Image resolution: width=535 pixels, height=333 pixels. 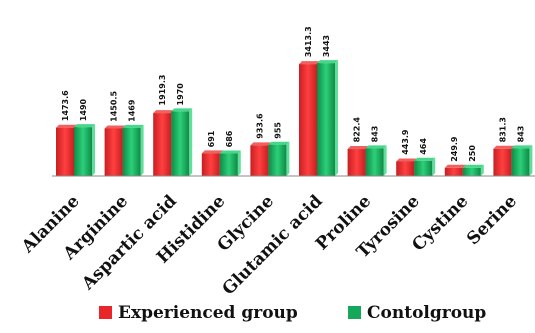 I want to click on data-label-control-2: 1970, so click(x=180, y=94).